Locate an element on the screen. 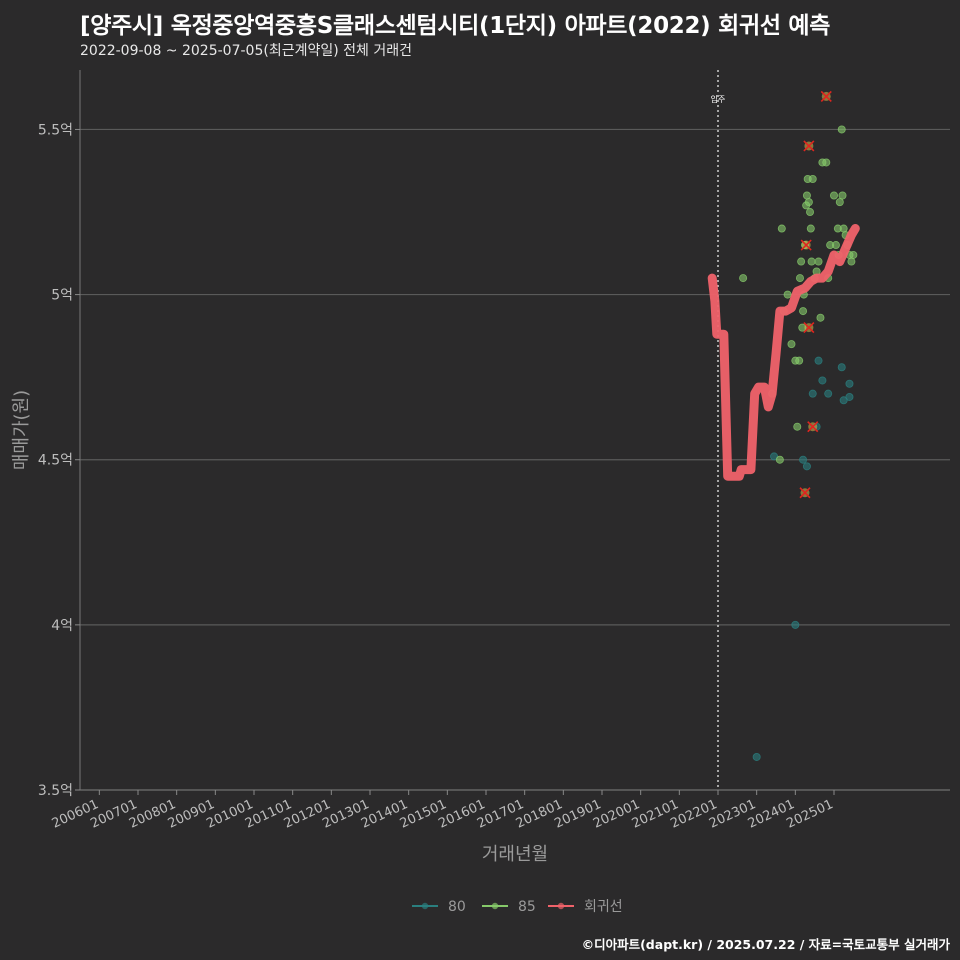 The width and height of the screenshot is (960, 960). regression-path is located at coordinates (783, 352).